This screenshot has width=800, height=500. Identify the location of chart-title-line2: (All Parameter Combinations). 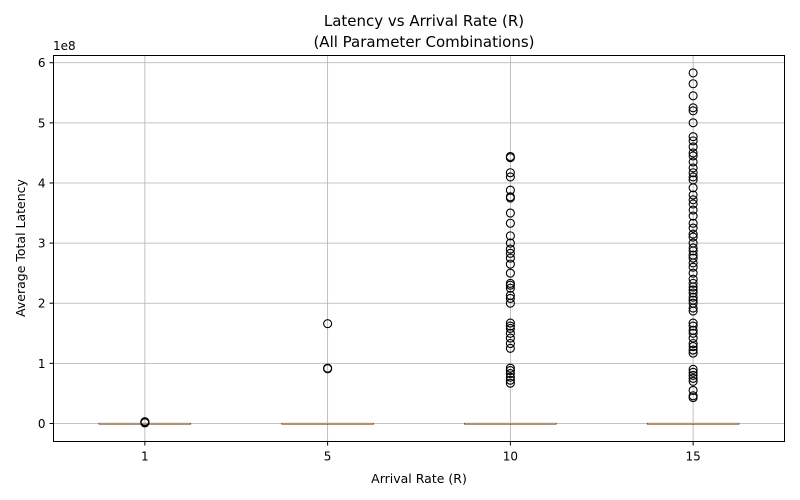
(423, 42).